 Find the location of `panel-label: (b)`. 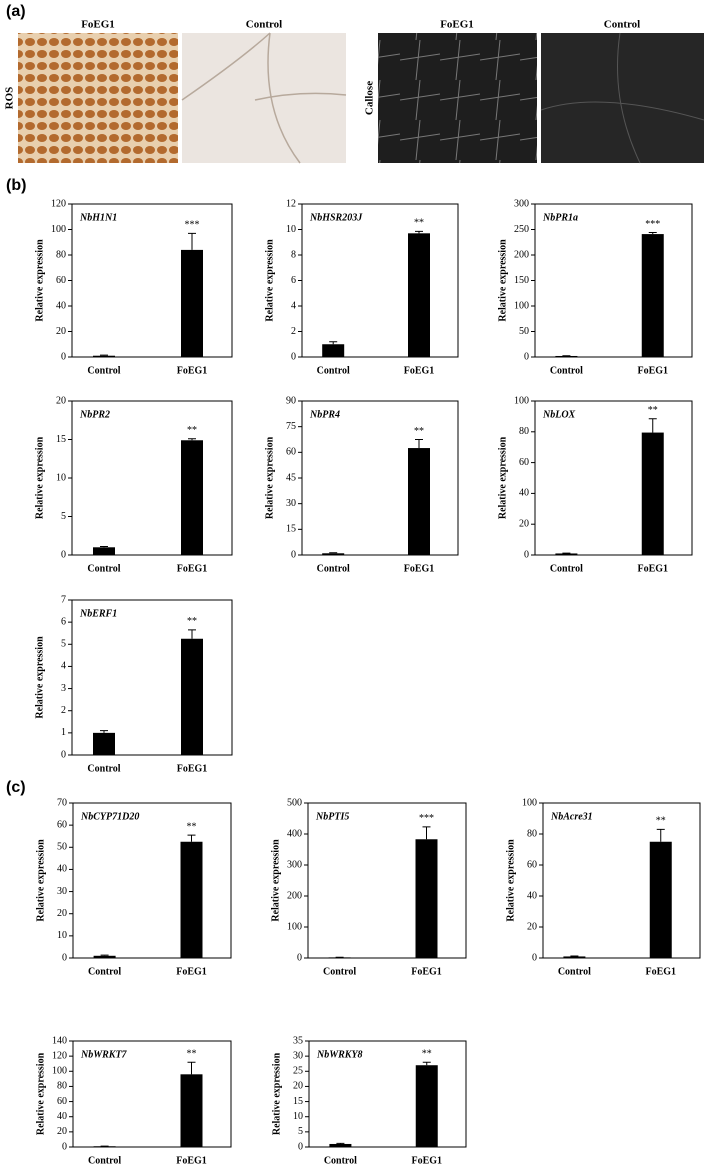

panel-label: (b) is located at coordinates (16, 185).